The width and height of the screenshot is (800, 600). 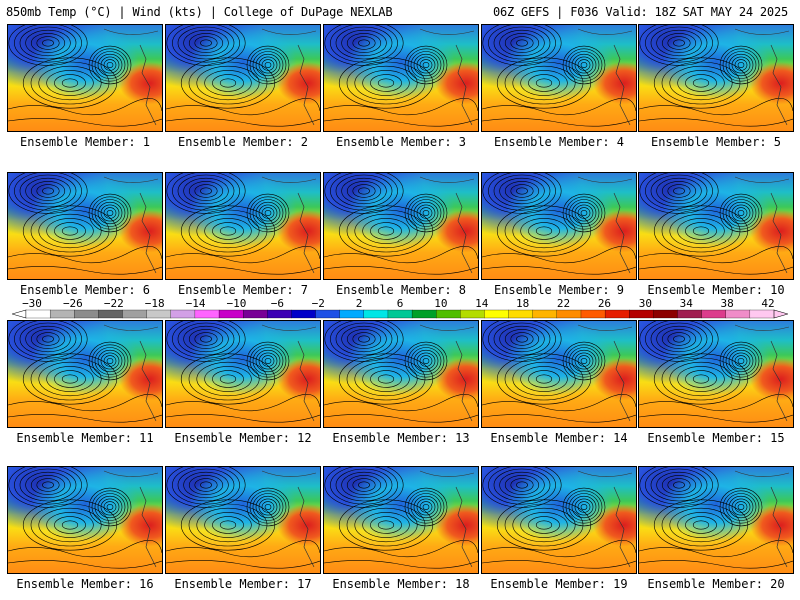 I want to click on ensemble-member-label: Ensemble Member: 9, so click(x=559, y=290).